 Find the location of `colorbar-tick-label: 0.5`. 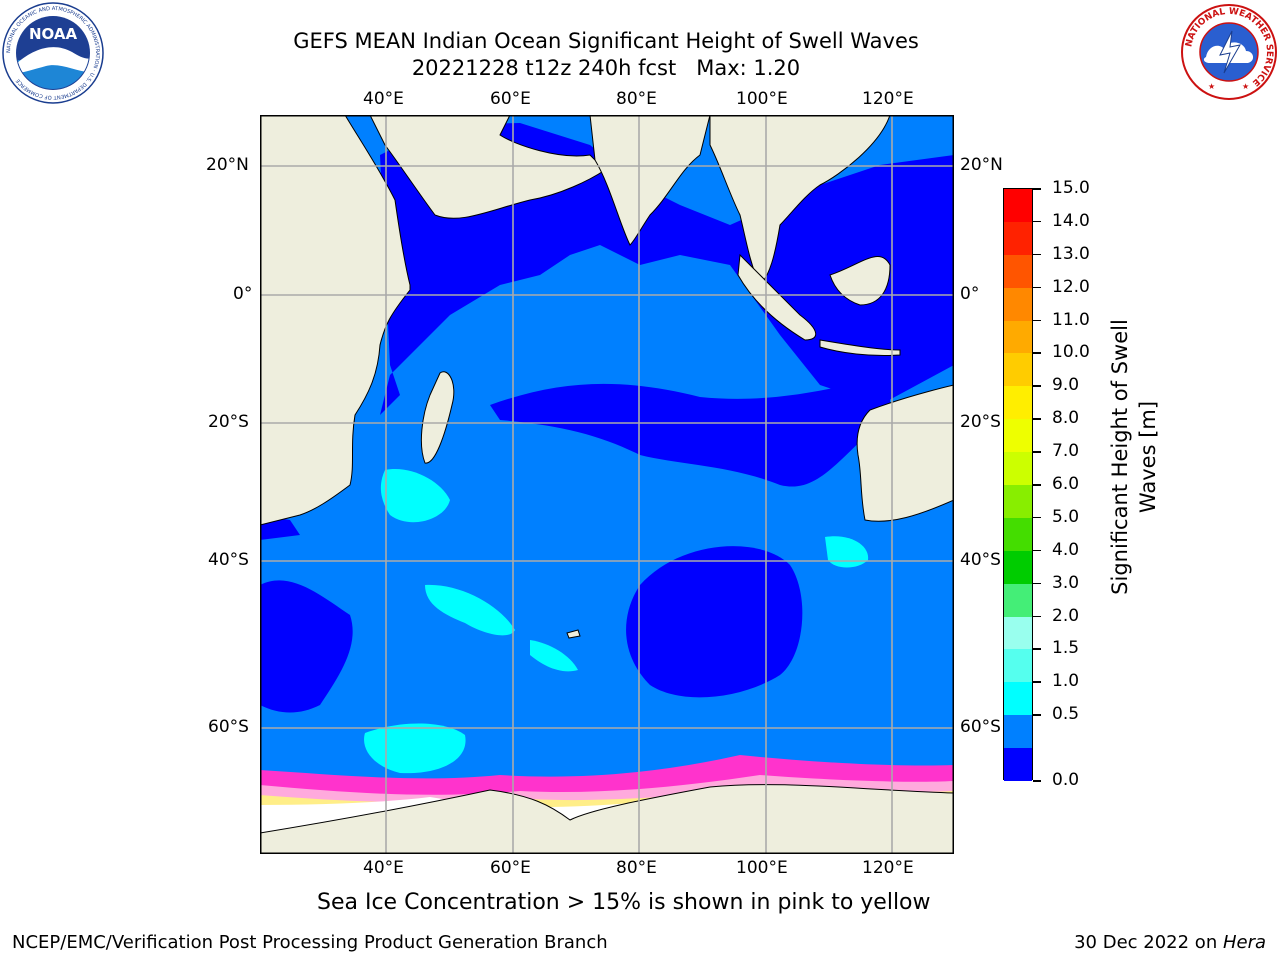

colorbar-tick-label: 0.5 is located at coordinates (1066, 714).